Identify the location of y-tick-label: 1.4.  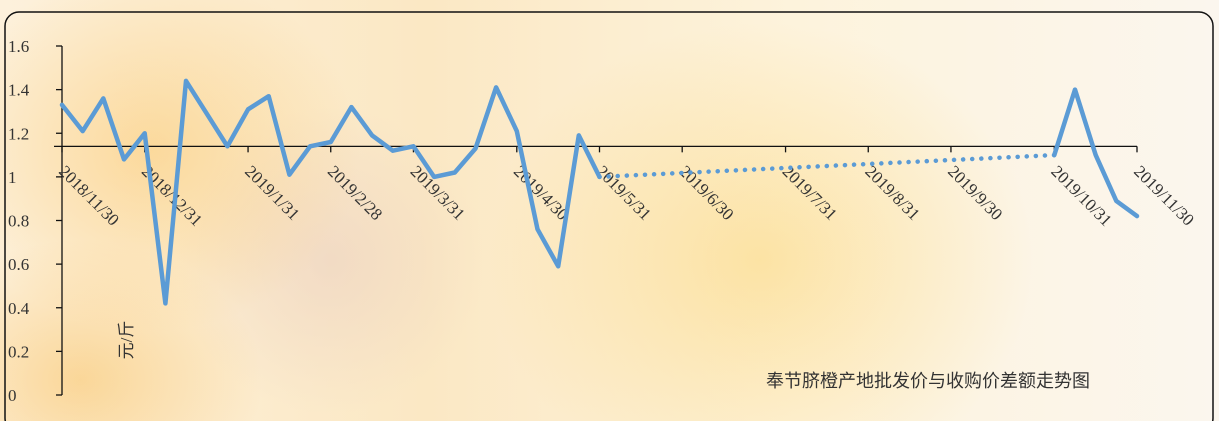
(19, 90).